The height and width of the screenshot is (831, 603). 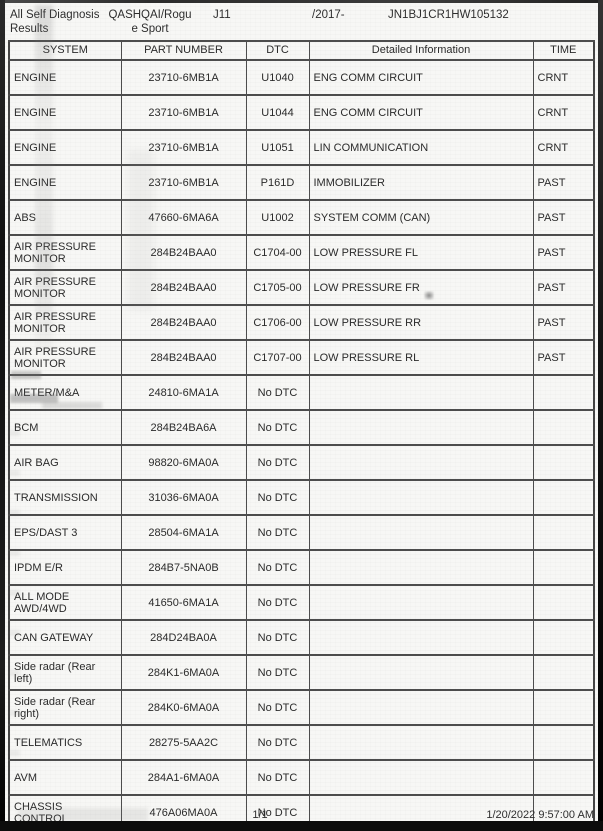 I want to click on cell-dtc: U1044, so click(x=277, y=112).